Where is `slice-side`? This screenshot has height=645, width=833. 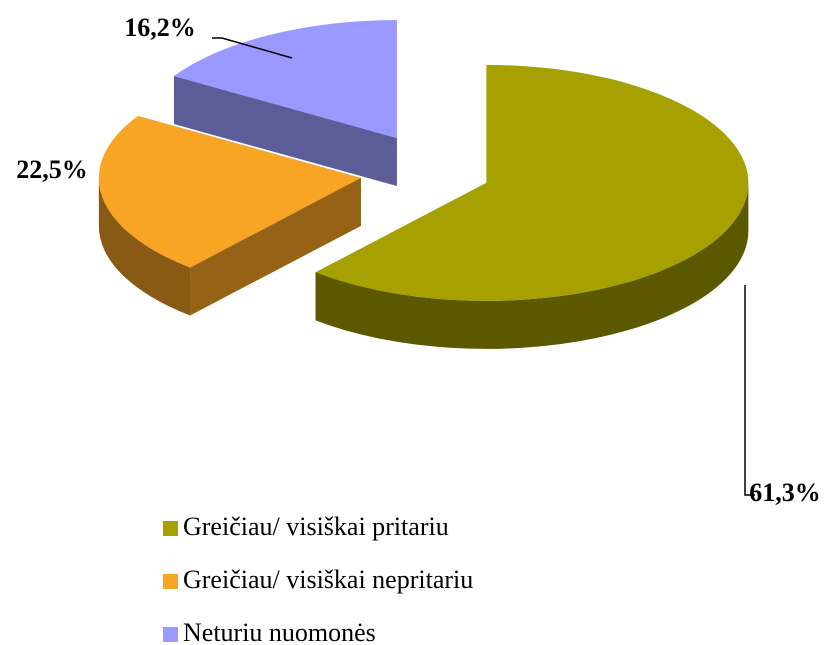 slice-side is located at coordinates (285, 131).